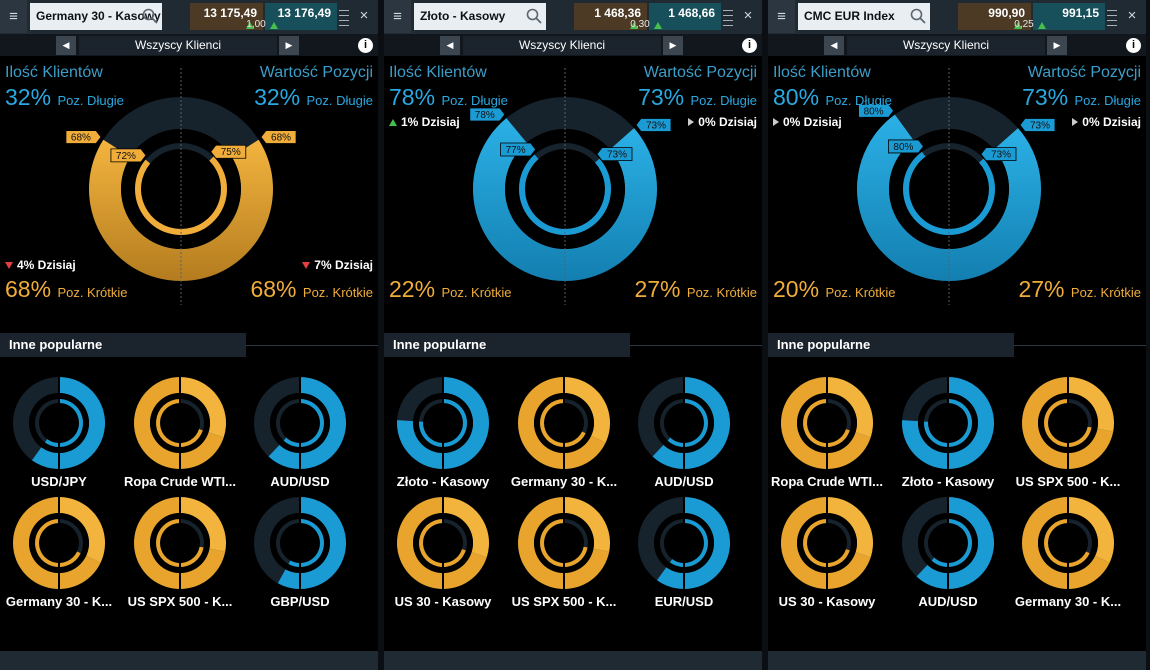  I want to click on value-long: 73% Poz. Długie, so click(1081, 97).